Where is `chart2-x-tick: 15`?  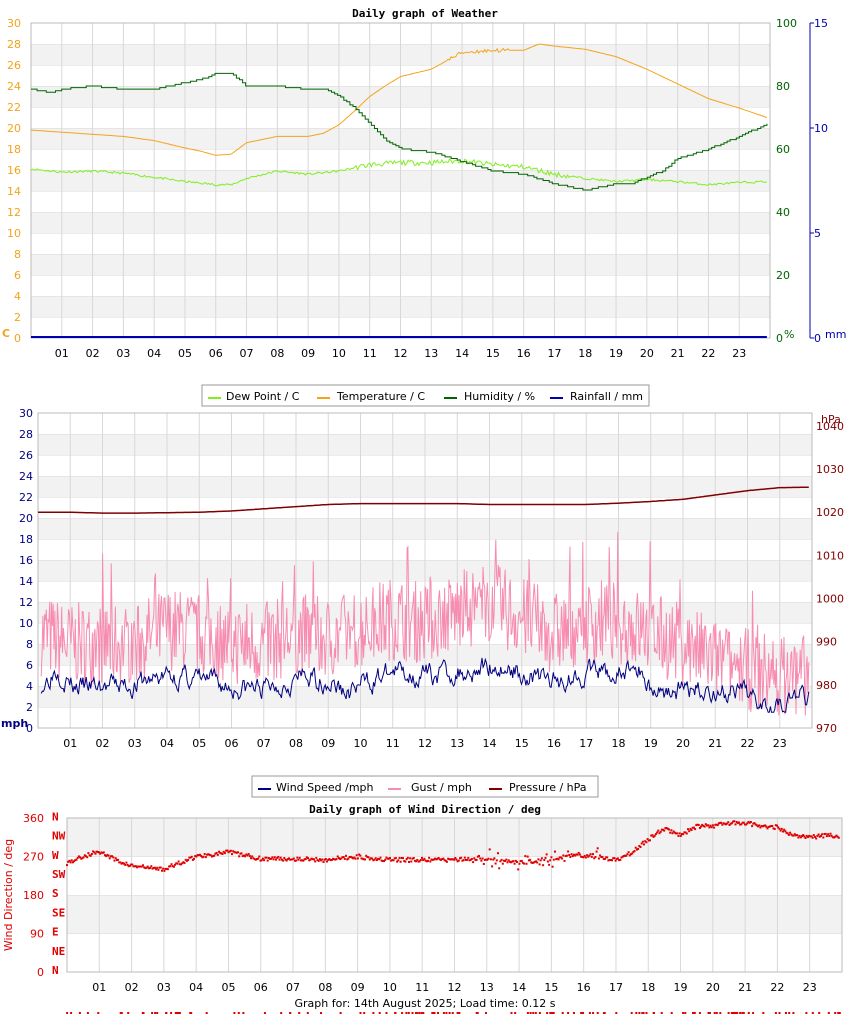
chart2-x-tick: 15 is located at coordinates (522, 743).